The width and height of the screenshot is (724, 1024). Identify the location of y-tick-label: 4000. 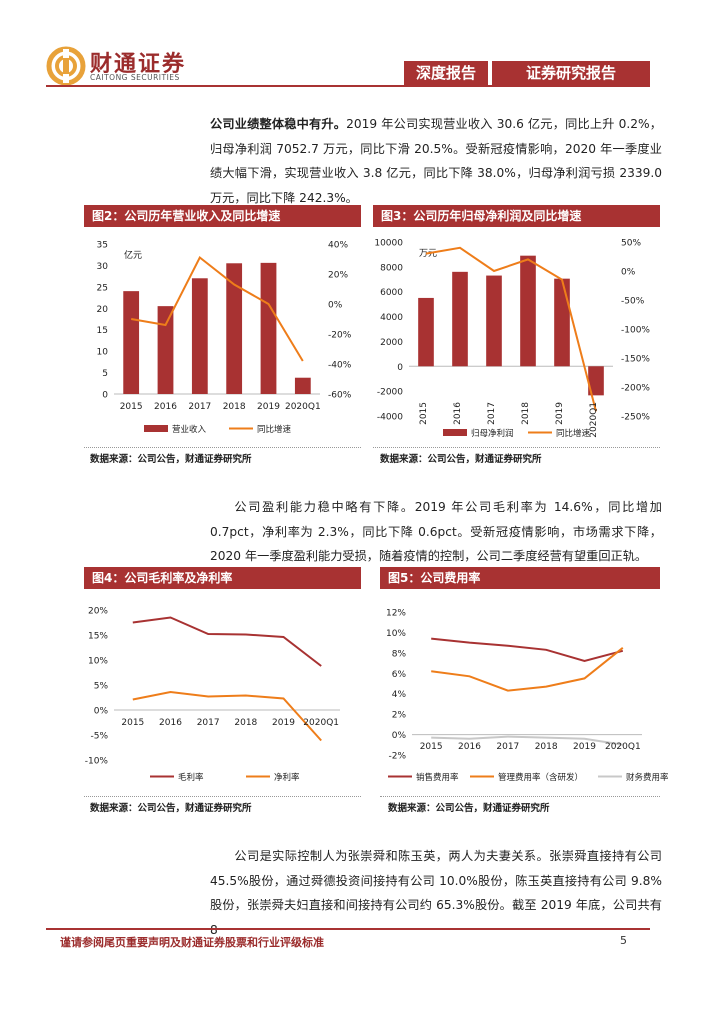
(391, 318).